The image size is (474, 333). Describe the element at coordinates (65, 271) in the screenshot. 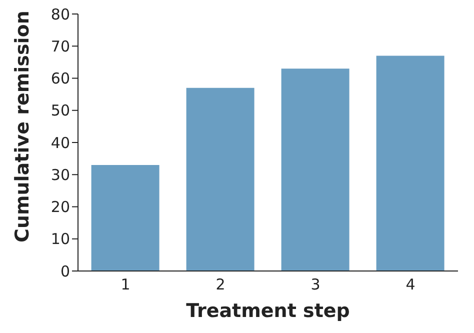

I see `y-tick-label: 0` at that location.